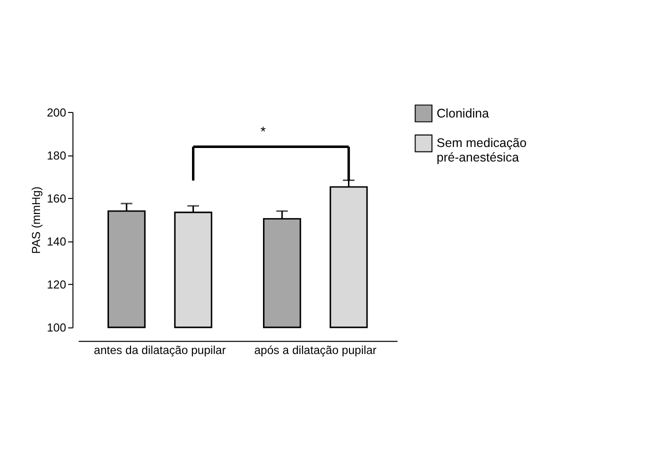 Image resolution: width=653 pixels, height=450 pixels. What do you see at coordinates (462, 113) in the screenshot?
I see `legend-label: Clonidina` at bounding box center [462, 113].